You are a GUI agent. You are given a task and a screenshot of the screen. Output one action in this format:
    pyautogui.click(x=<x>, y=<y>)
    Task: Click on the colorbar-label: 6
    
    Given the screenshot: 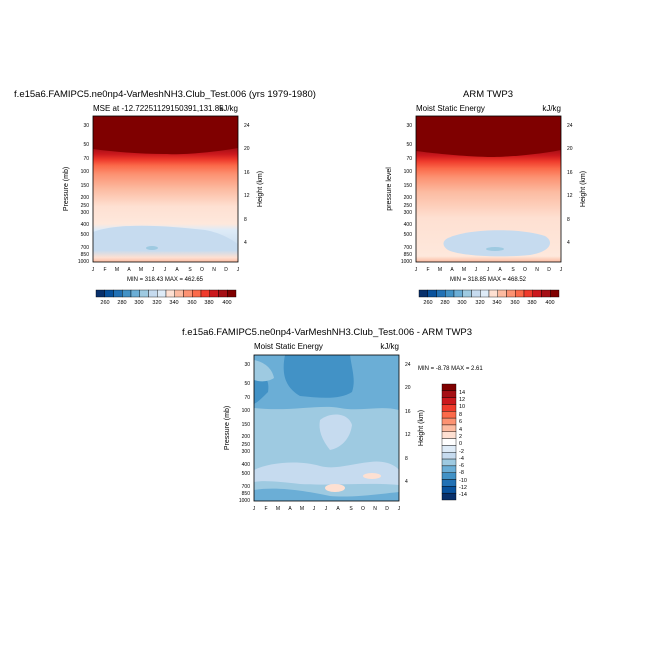 What is the action you would take?
    pyautogui.click(x=460, y=422)
    